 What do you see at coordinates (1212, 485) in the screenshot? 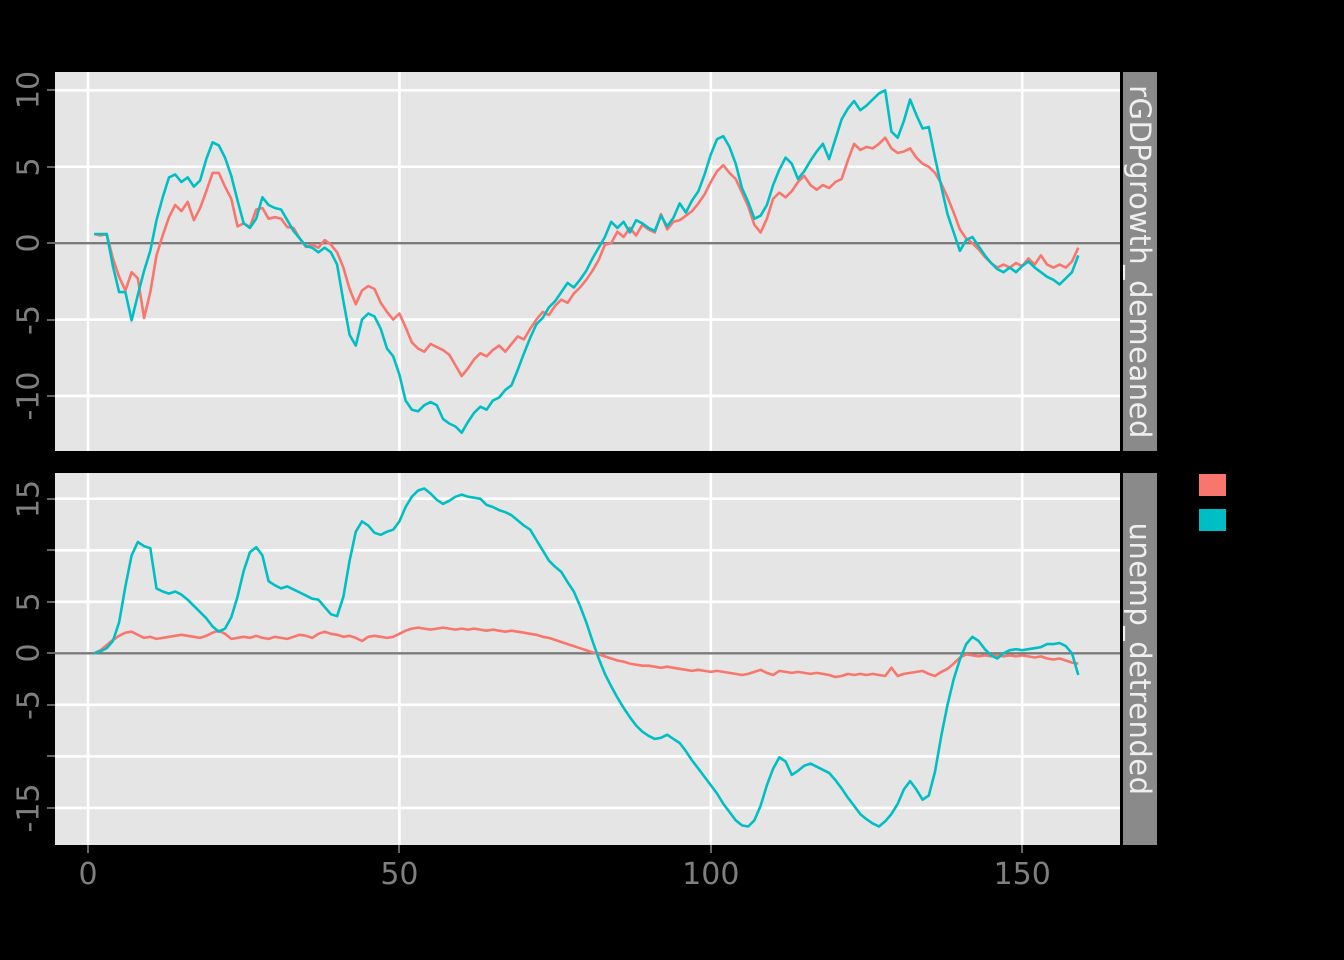
I see `legend-key-salmon` at bounding box center [1212, 485].